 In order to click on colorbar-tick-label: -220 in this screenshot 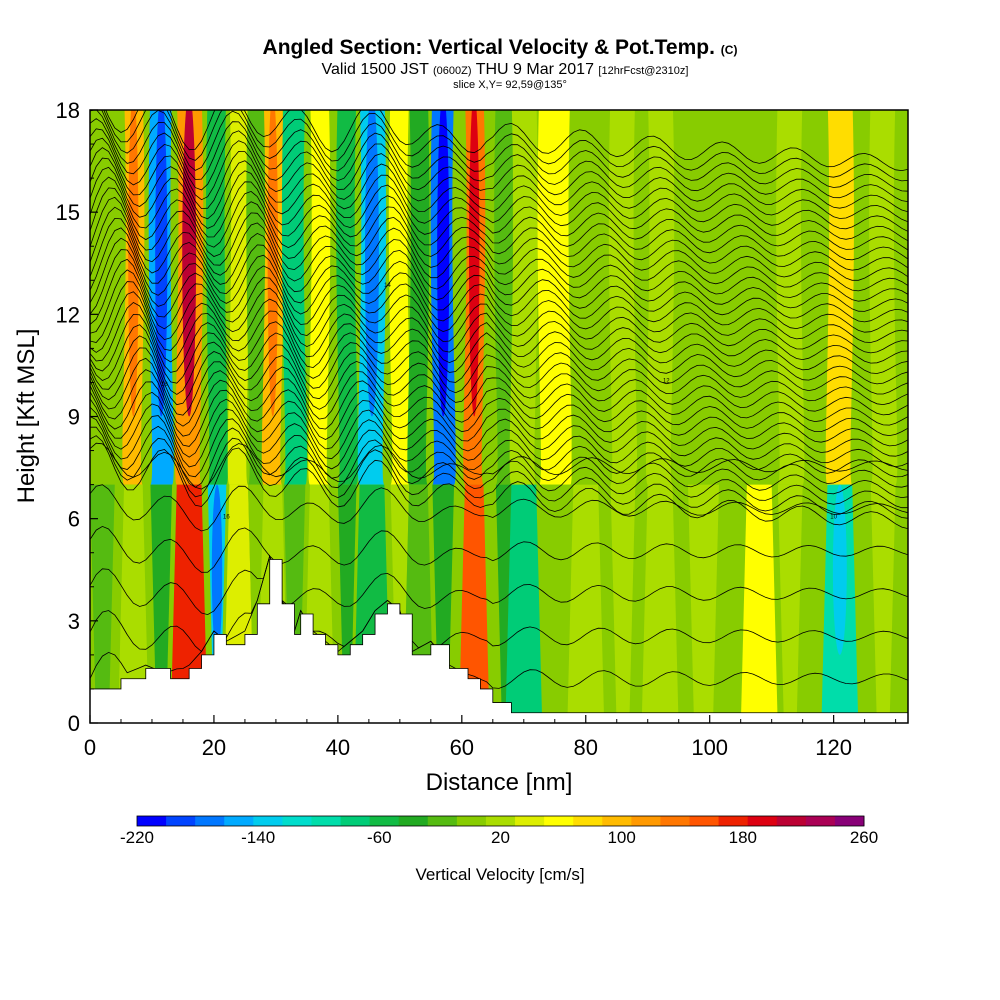, I will do `click(137, 837)`.